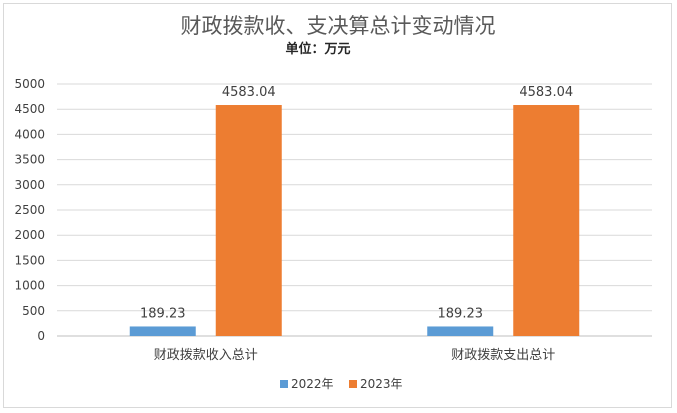  Describe the element at coordinates (355, 355) in the screenshot. I see `x-axis-categories: 财政拨款收入总计 财政拨款支出总计` at that location.